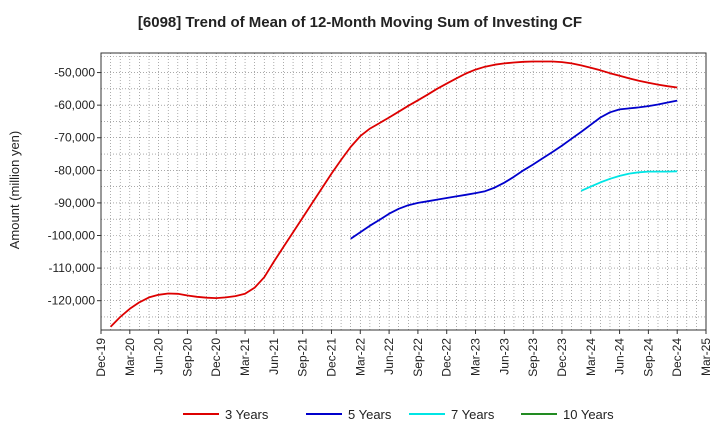 The width and height of the screenshot is (720, 440). I want to click on x-tick-label: Sep-24, so click(648, 357).